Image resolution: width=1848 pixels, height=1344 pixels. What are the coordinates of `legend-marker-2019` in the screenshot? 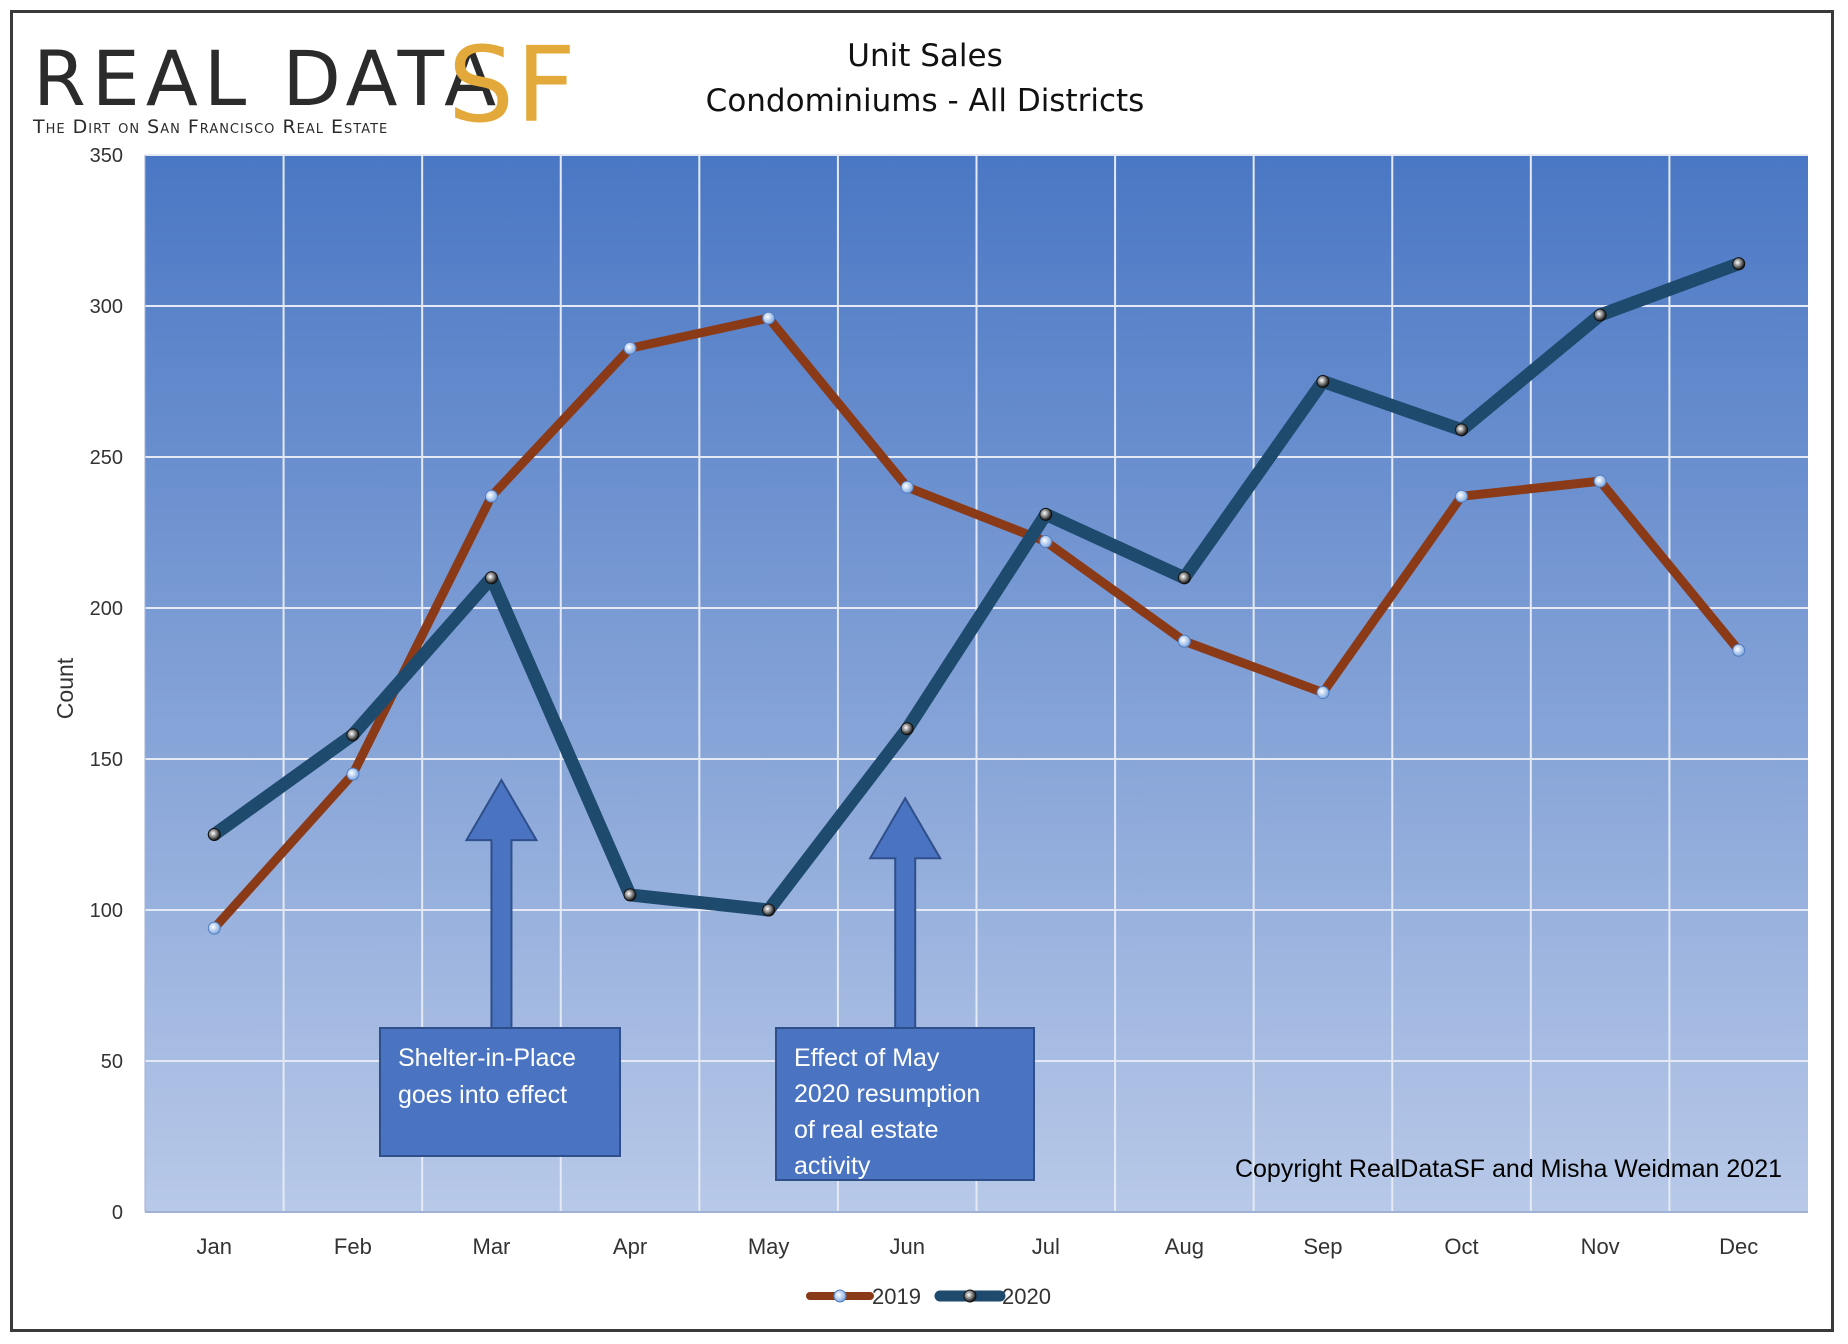 It's located at (840, 1296).